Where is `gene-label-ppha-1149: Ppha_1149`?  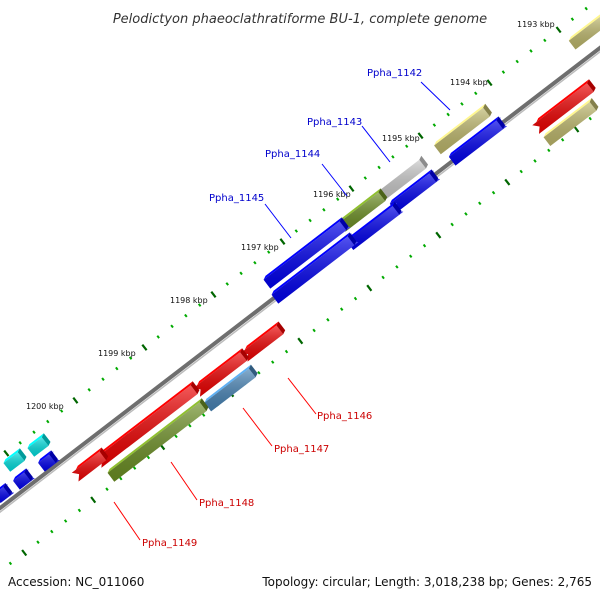
gene-label-ppha-1149: Ppha_1149 is located at coordinates (169, 543).